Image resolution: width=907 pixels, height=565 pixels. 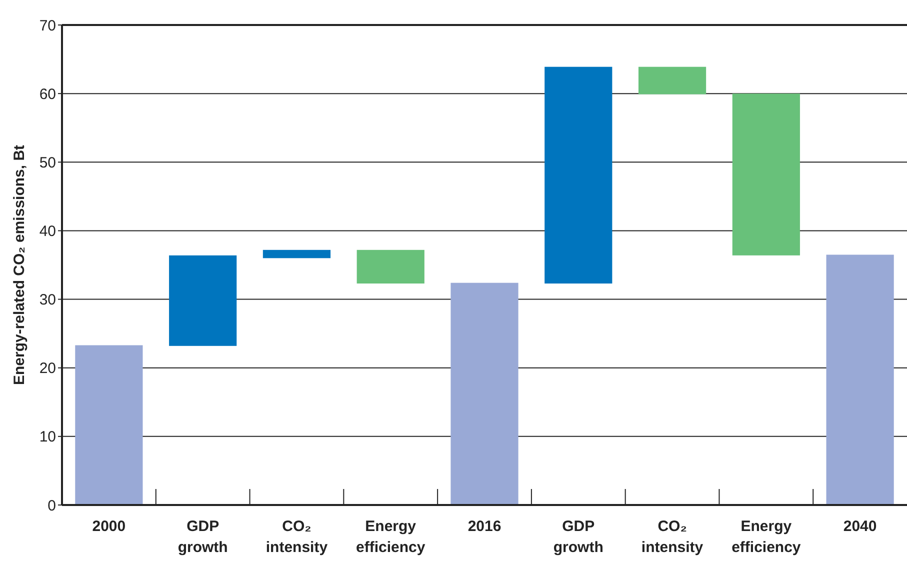 What do you see at coordinates (52, 505) in the screenshot?
I see `y-tick-label: 0` at bounding box center [52, 505].